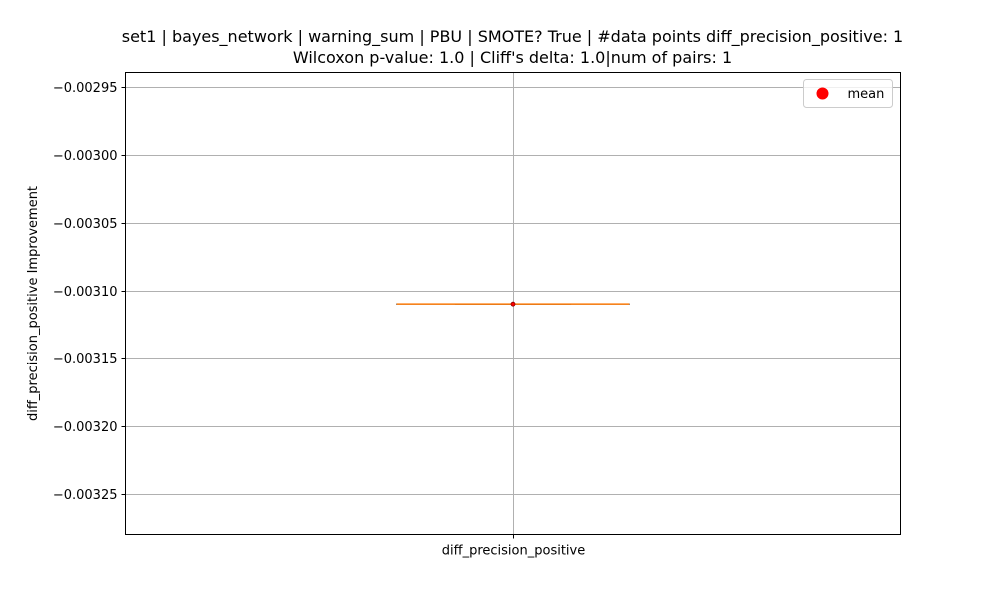 This screenshot has height=600, width=1000. Describe the element at coordinates (85, 427) in the screenshot. I see `y-tick-label: −0.00320` at that location.